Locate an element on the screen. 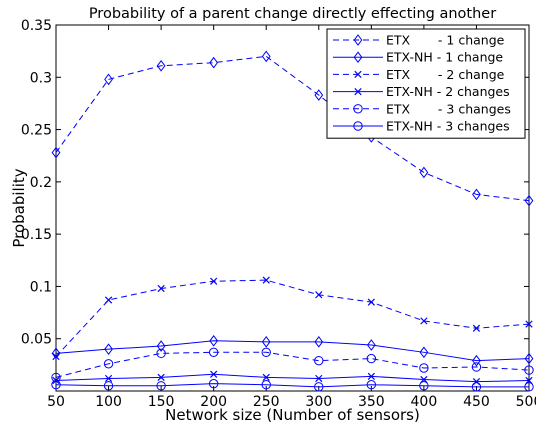 This screenshot has width=536, height=429. legend-label: ETX-NH - 3 changes is located at coordinates (448, 126).